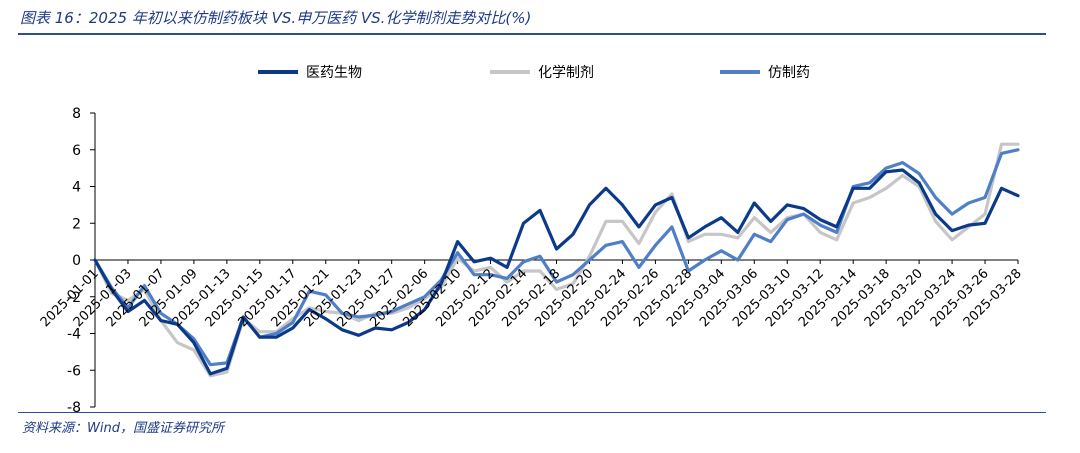 The height and width of the screenshot is (453, 1080). Describe the element at coordinates (334, 73) in the screenshot. I see `legend-label: 医药生物` at that location.